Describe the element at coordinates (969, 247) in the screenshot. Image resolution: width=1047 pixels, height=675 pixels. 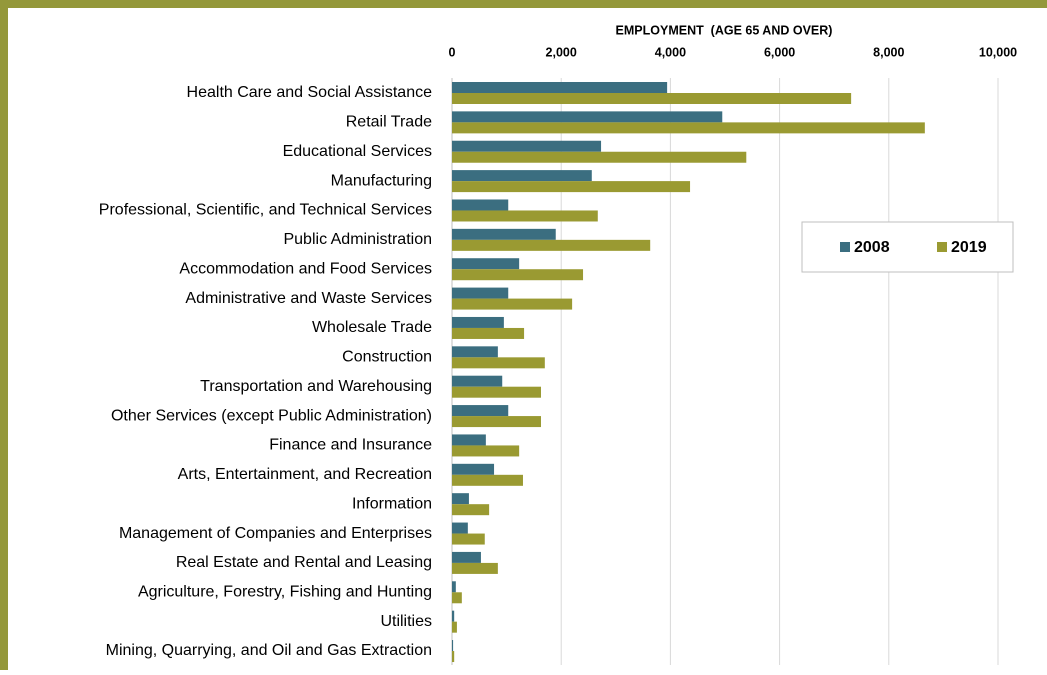
I see `legend-label: 2019` at that location.